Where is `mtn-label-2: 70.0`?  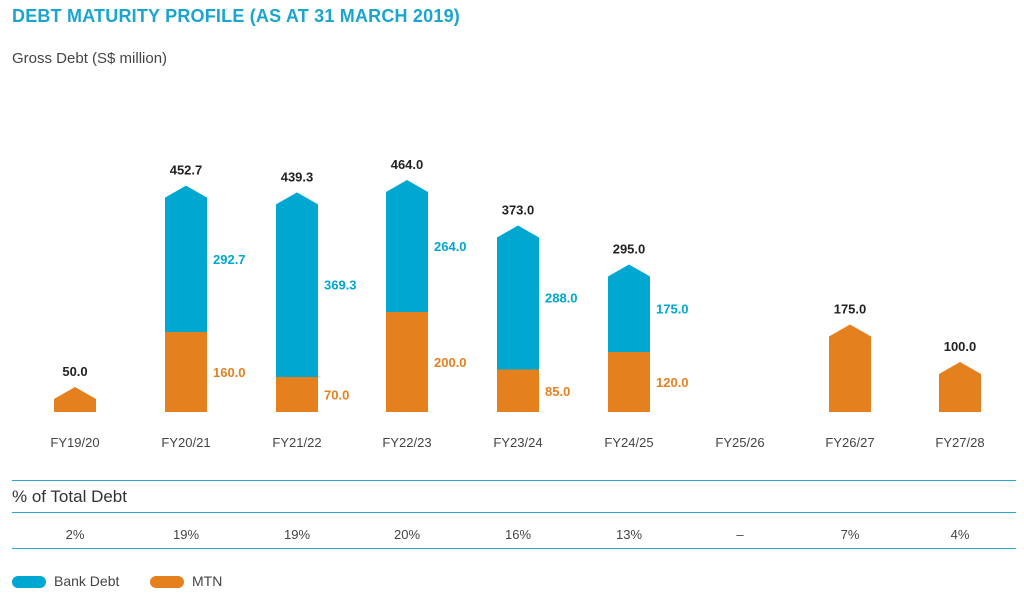
mtn-label-2: 70.0 is located at coordinates (336, 395).